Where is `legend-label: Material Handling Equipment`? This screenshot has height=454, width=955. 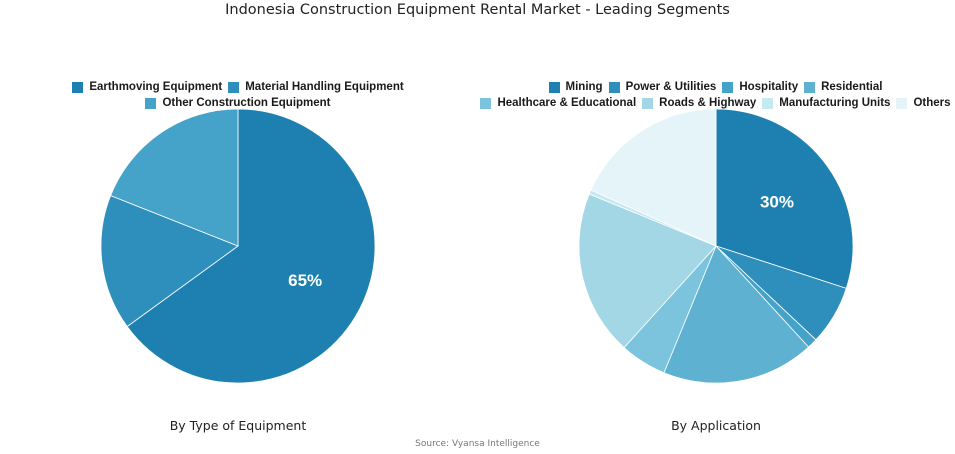 legend-label: Material Handling Equipment is located at coordinates (324, 87).